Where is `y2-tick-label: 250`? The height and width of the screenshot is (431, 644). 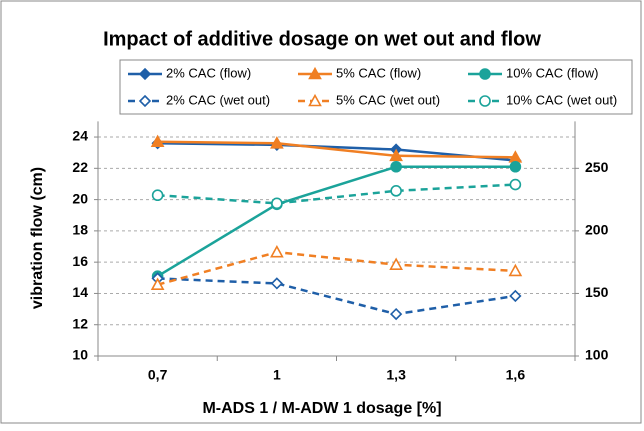
y2-tick-label: 250 is located at coordinates (597, 167).